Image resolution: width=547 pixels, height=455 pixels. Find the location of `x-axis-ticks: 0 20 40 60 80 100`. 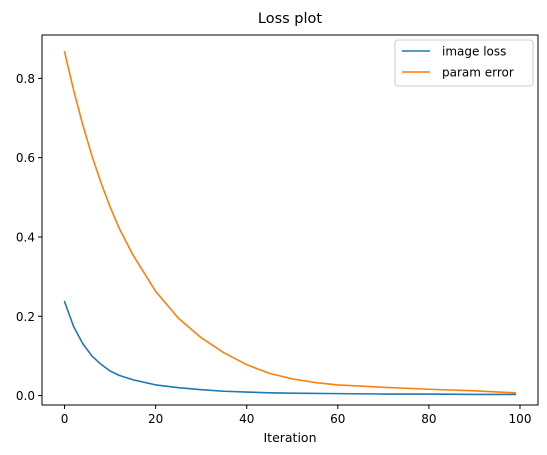

x-axis-ticks: 0 20 40 60 80 100 is located at coordinates (296, 415).